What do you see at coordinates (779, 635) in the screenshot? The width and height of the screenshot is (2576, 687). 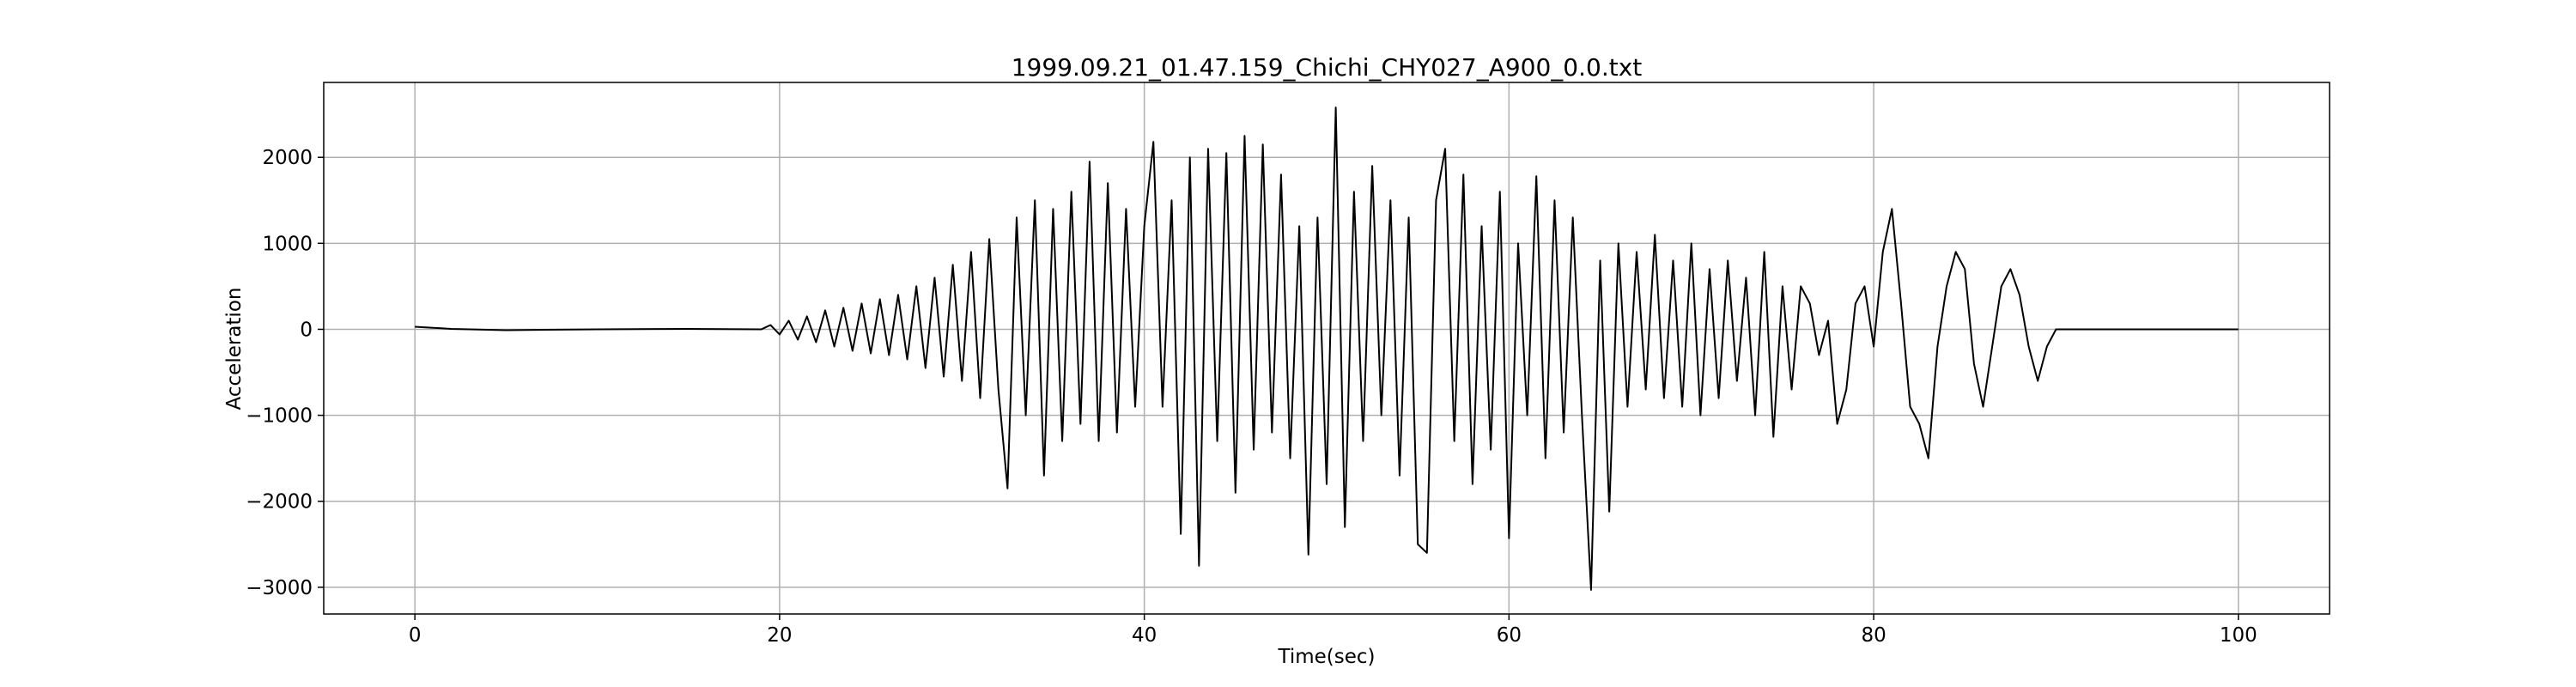 I see `x-tick-label: 20` at bounding box center [779, 635].